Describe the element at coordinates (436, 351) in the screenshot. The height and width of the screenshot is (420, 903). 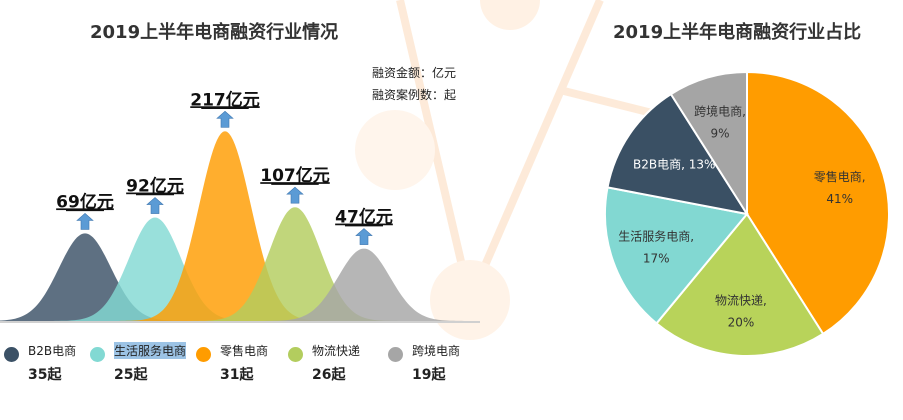
I see `legend-label: 跨境电商` at that location.